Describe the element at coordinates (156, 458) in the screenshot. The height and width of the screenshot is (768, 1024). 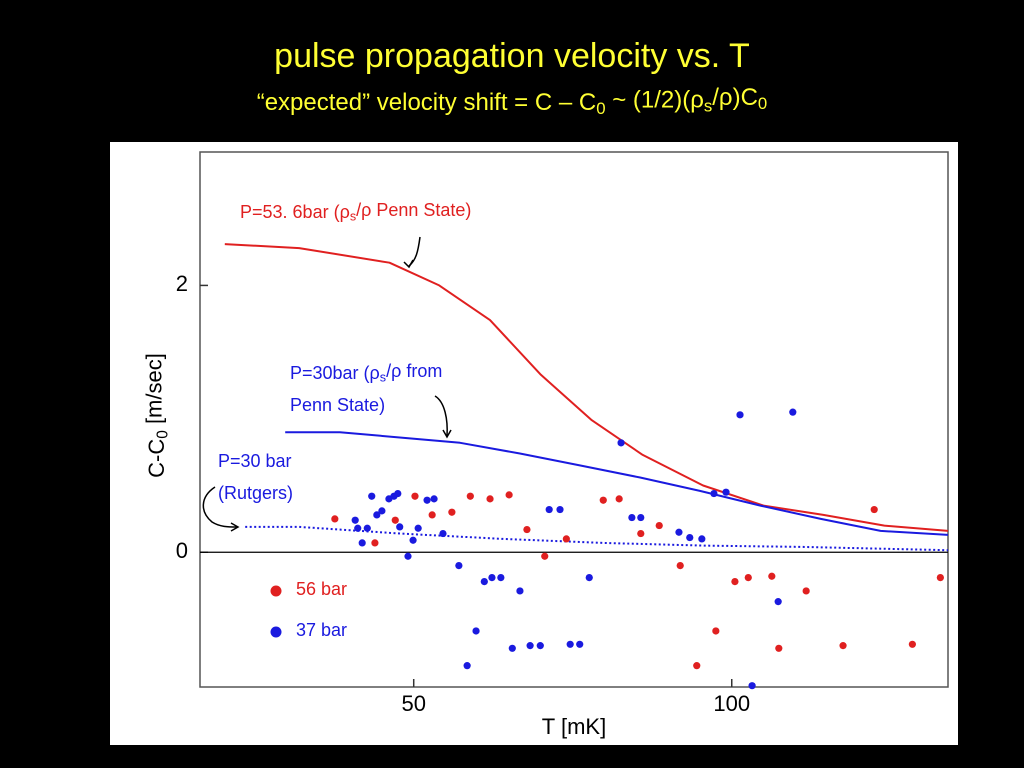
I see `text-part: C-C` at that location.